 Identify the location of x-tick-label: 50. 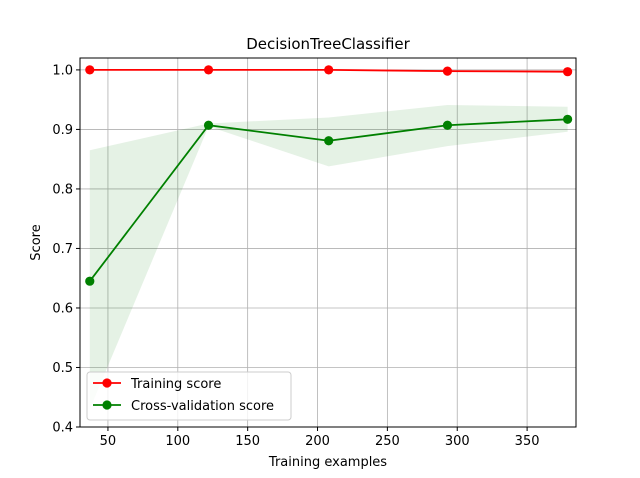
(108, 441).